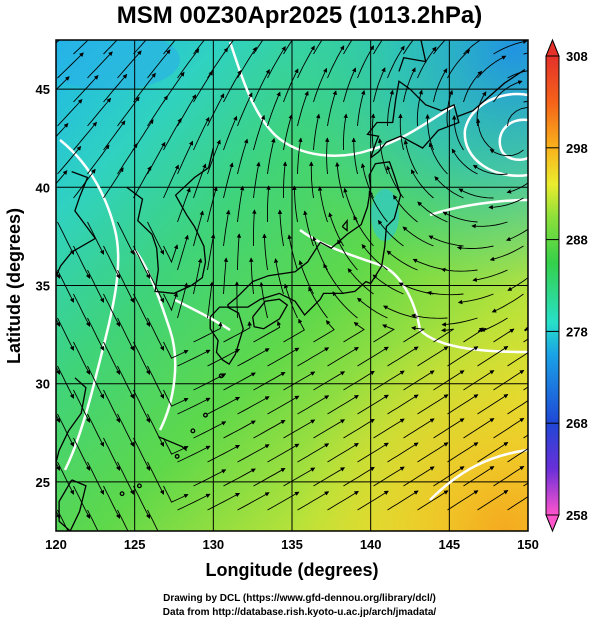 Image resolution: width=599 pixels, height=625 pixels. Describe the element at coordinates (552, 523) in the screenshot. I see `colorbar-lower-arrow` at that location.